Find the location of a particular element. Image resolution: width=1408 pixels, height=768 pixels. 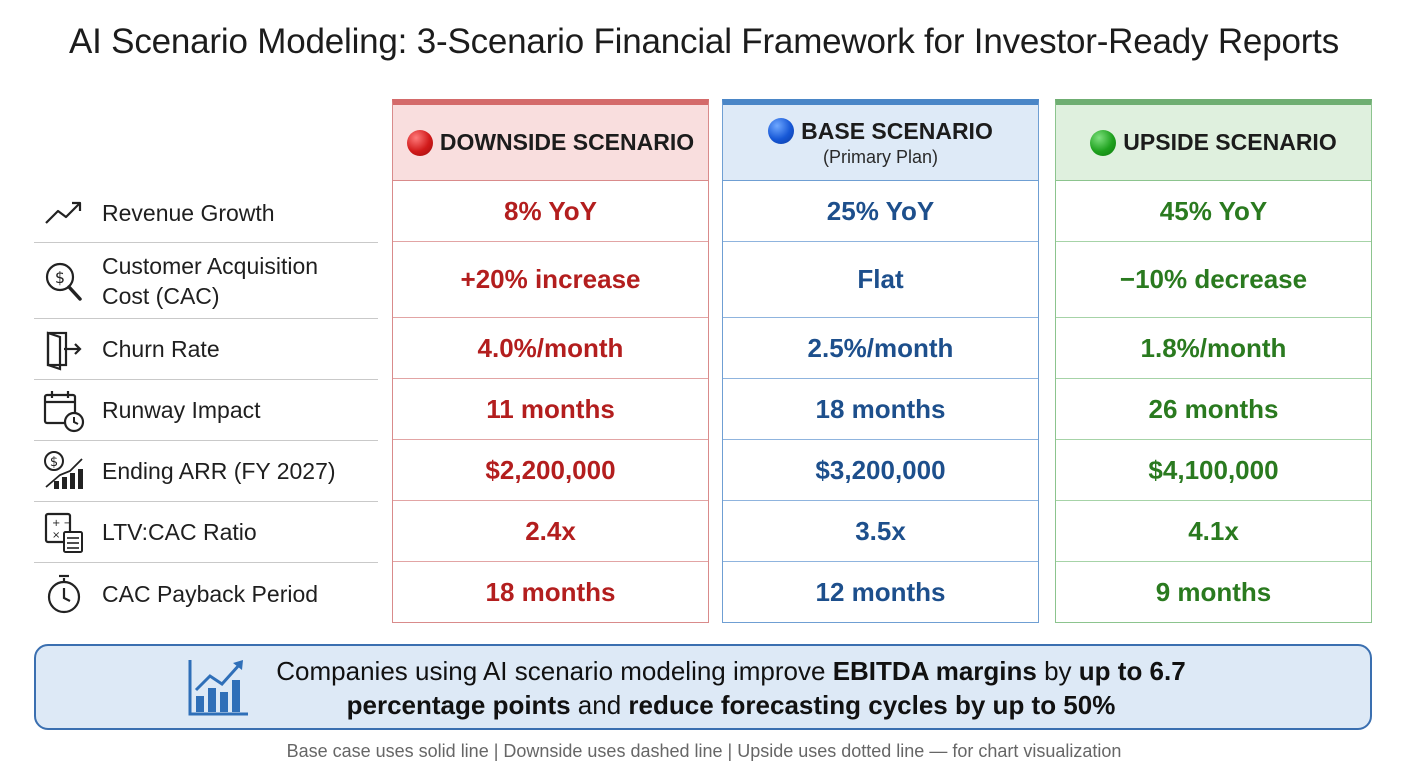

base-runway-impact: 18 months is located at coordinates (880, 408).